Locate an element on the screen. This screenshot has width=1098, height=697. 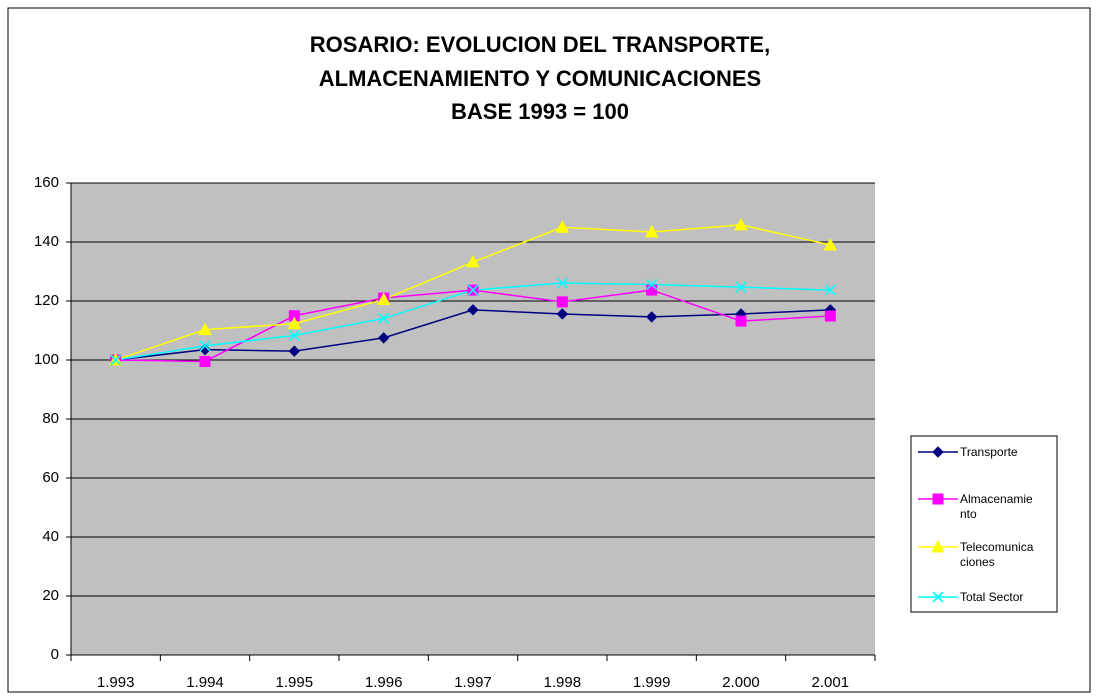
legend-label: Telecomunicaciones is located at coordinates (997, 554).